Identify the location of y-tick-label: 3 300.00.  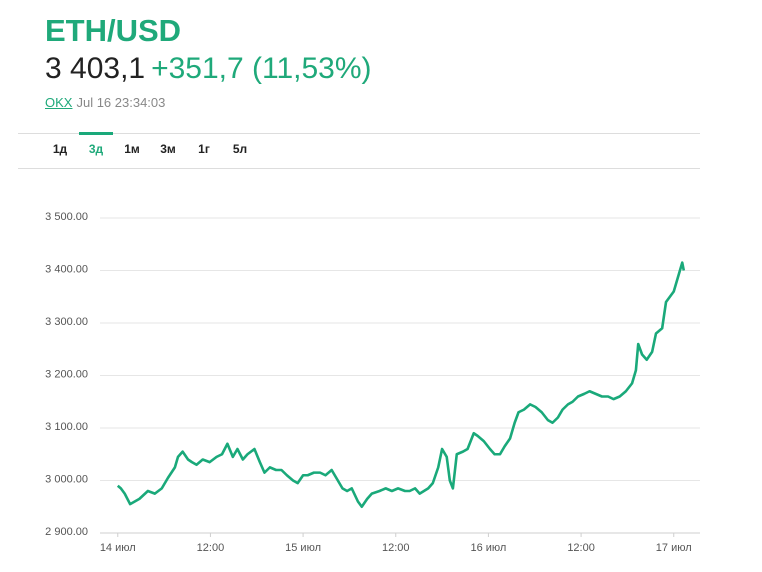
(66, 322).